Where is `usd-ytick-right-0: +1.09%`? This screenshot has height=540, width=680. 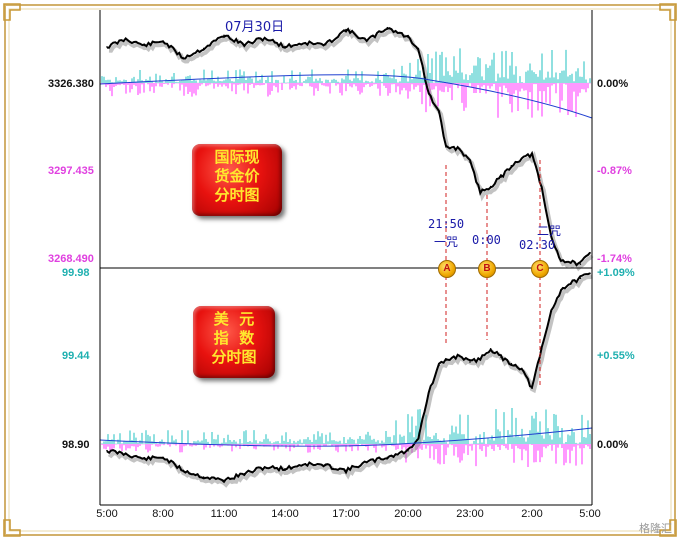
usd-ytick-right-0: +1.09% is located at coordinates (616, 273).